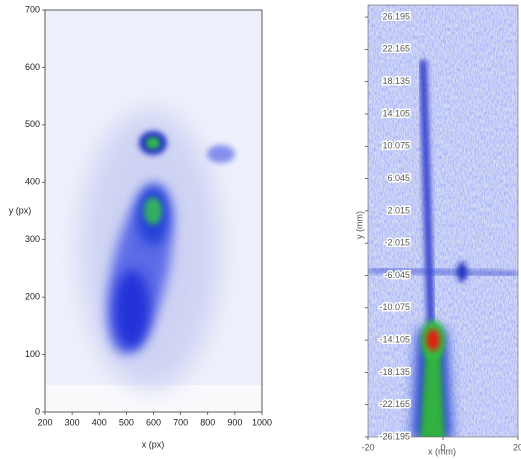 Image resolution: width=521 pixels, height=460 pixels. What do you see at coordinates (396, 113) in the screenshot?
I see `y-tick-label: 14.105` at bounding box center [396, 113].